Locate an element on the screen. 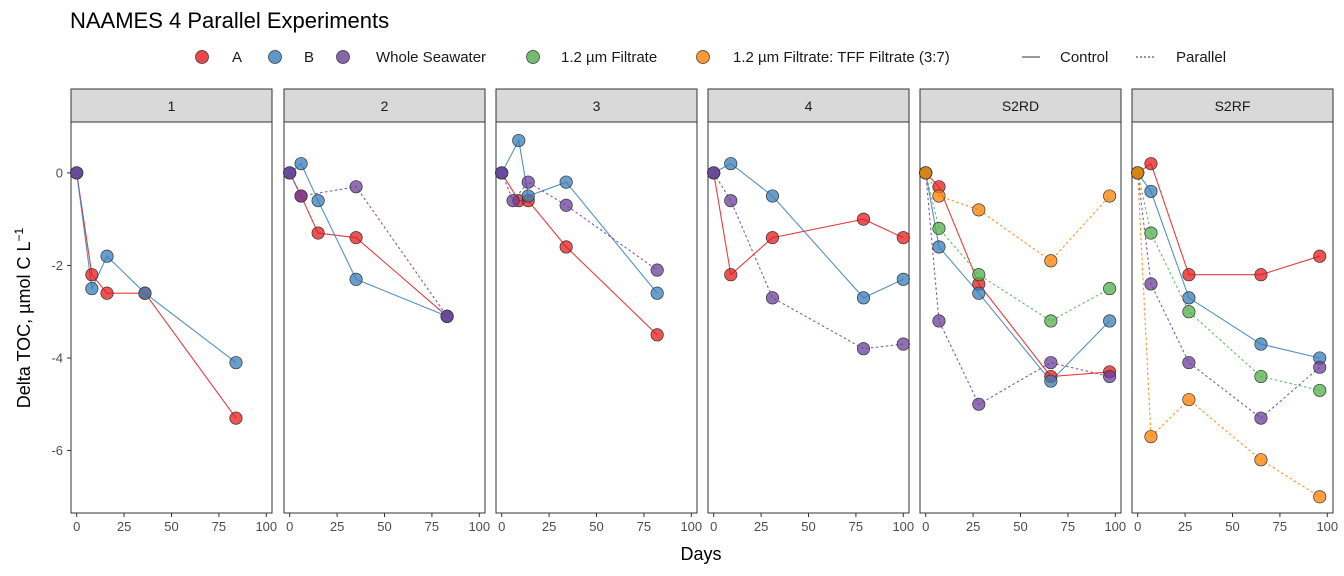 The height and width of the screenshot is (576, 1344). legend-label-1: B is located at coordinates (309, 57).